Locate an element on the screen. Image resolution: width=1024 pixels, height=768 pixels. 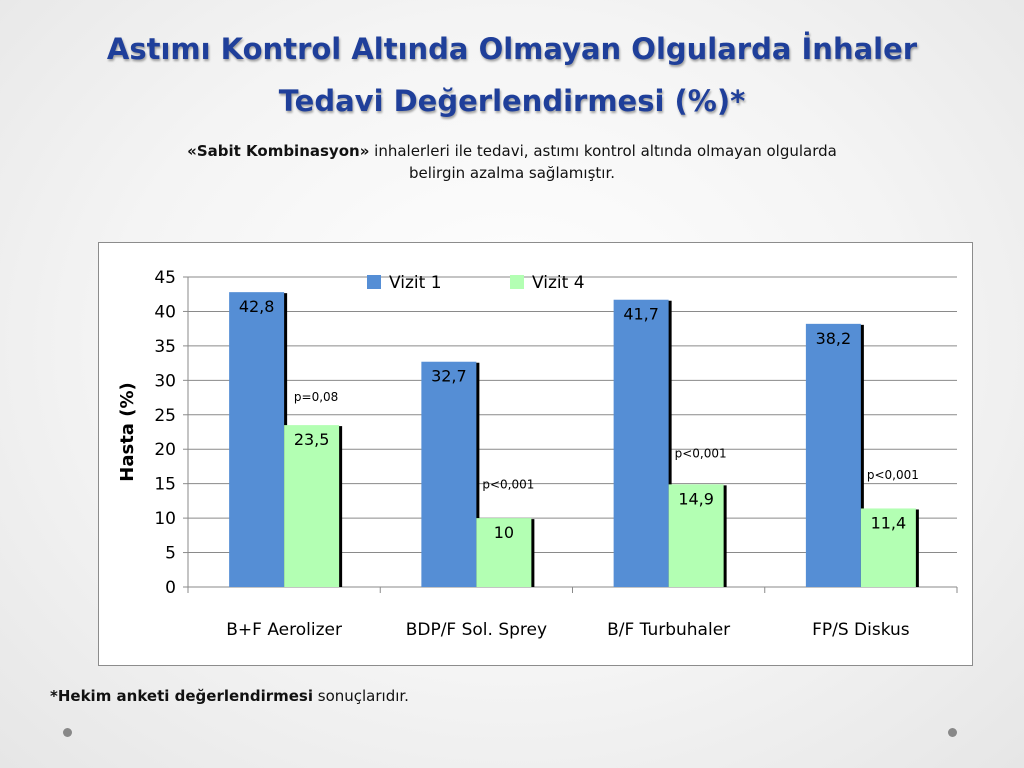
slide-title-line-2: Tedavi Değerlendirmesi (%)* is located at coordinates (512, 101).